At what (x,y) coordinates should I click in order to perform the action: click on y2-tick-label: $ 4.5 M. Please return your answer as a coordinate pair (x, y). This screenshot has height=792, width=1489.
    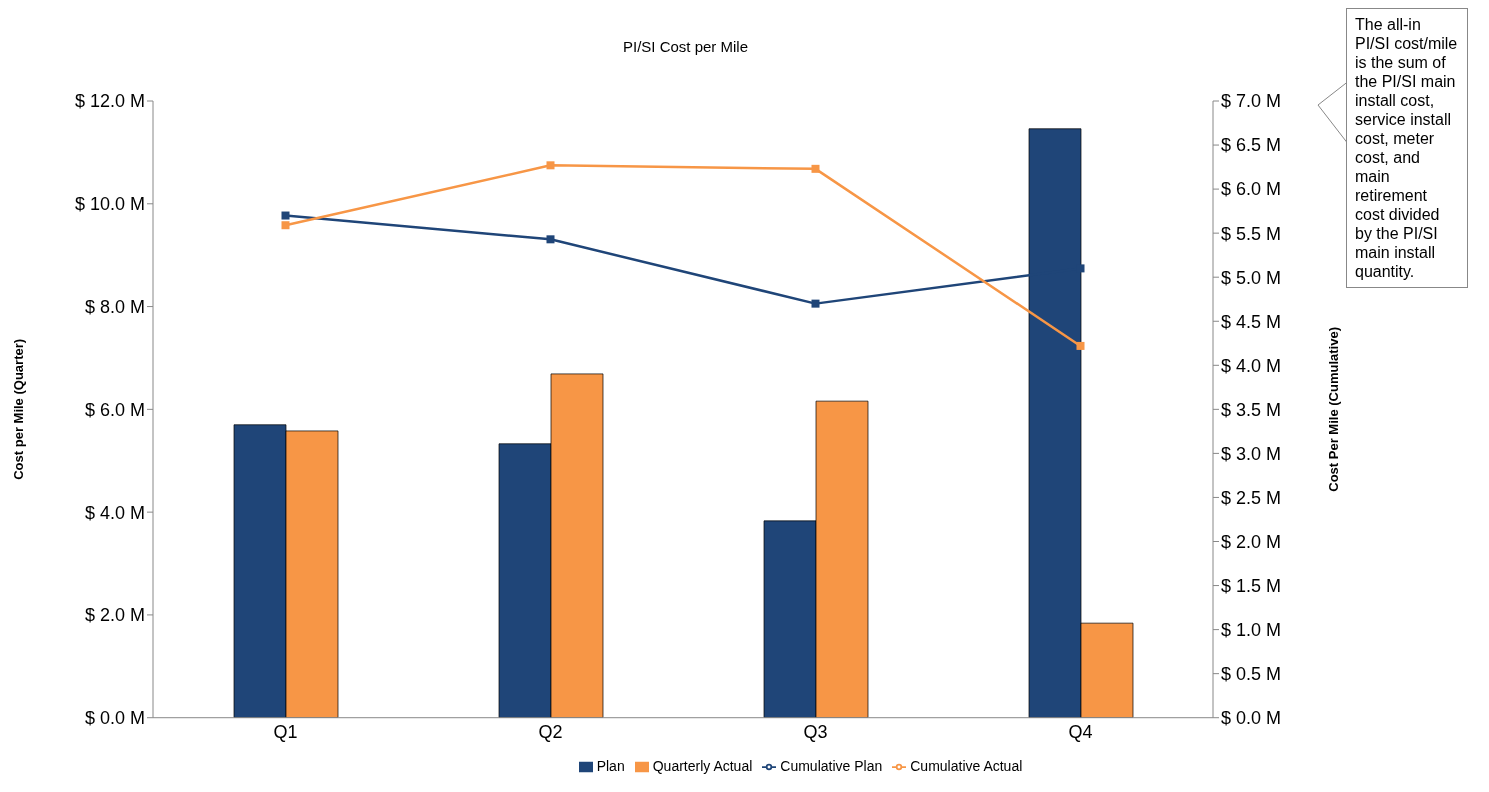
    Looking at the image, I should click on (1251, 321).